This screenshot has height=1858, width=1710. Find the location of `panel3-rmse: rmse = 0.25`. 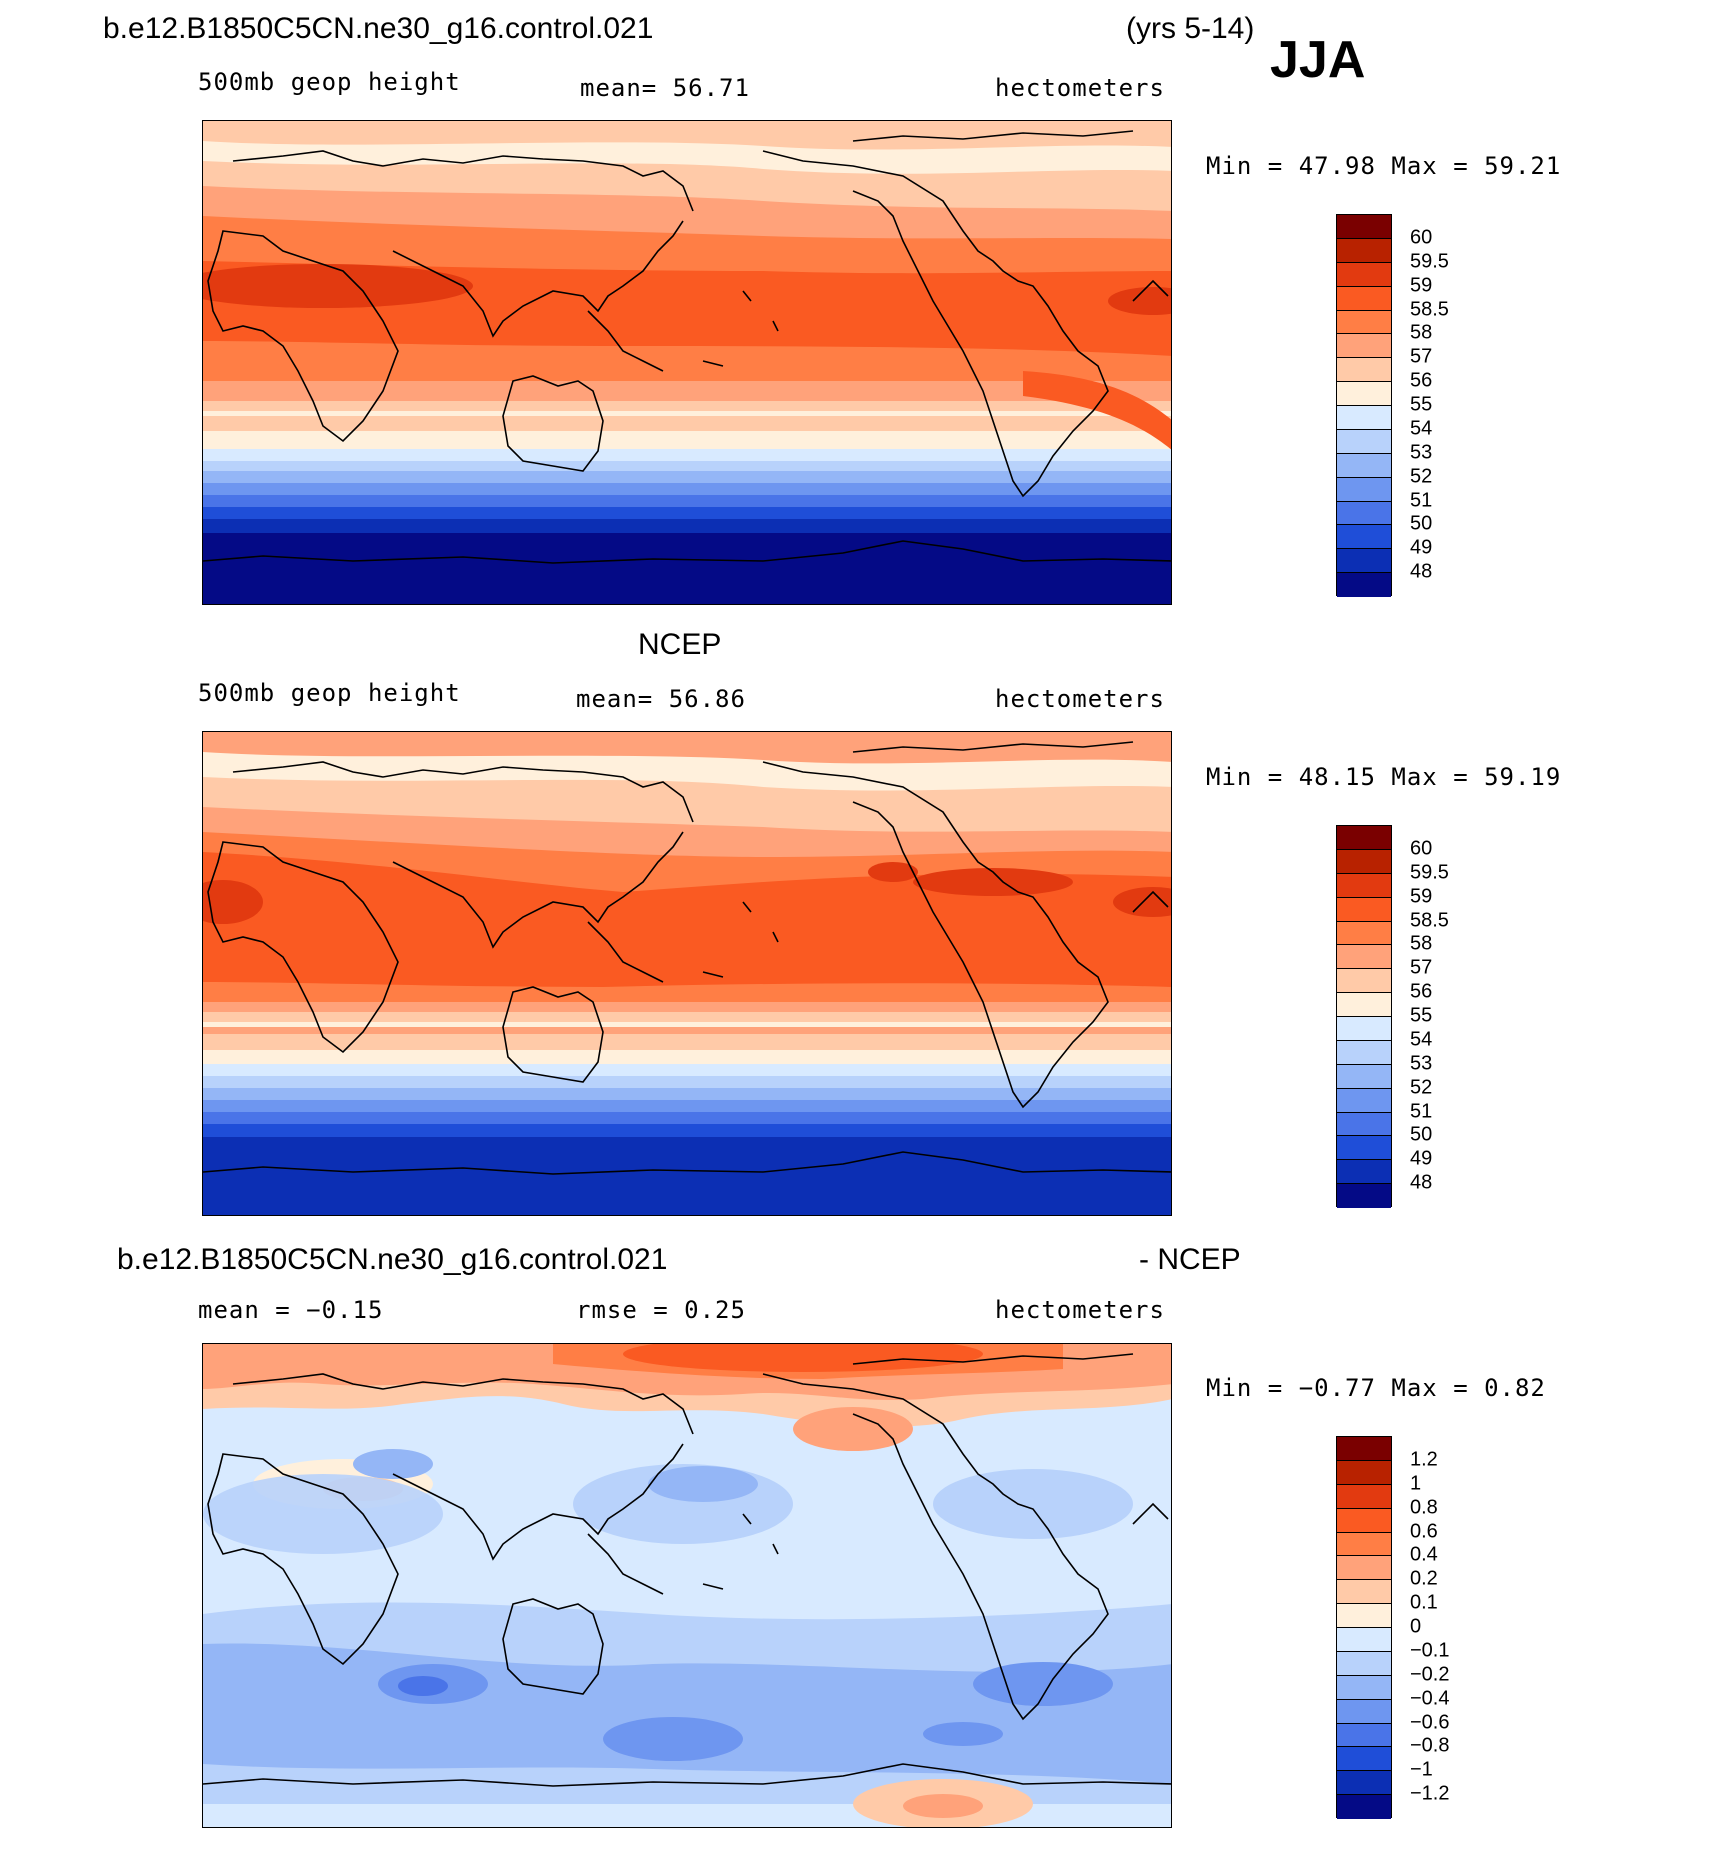

panel3-rmse: rmse = 0.25 is located at coordinates (661, 1310).